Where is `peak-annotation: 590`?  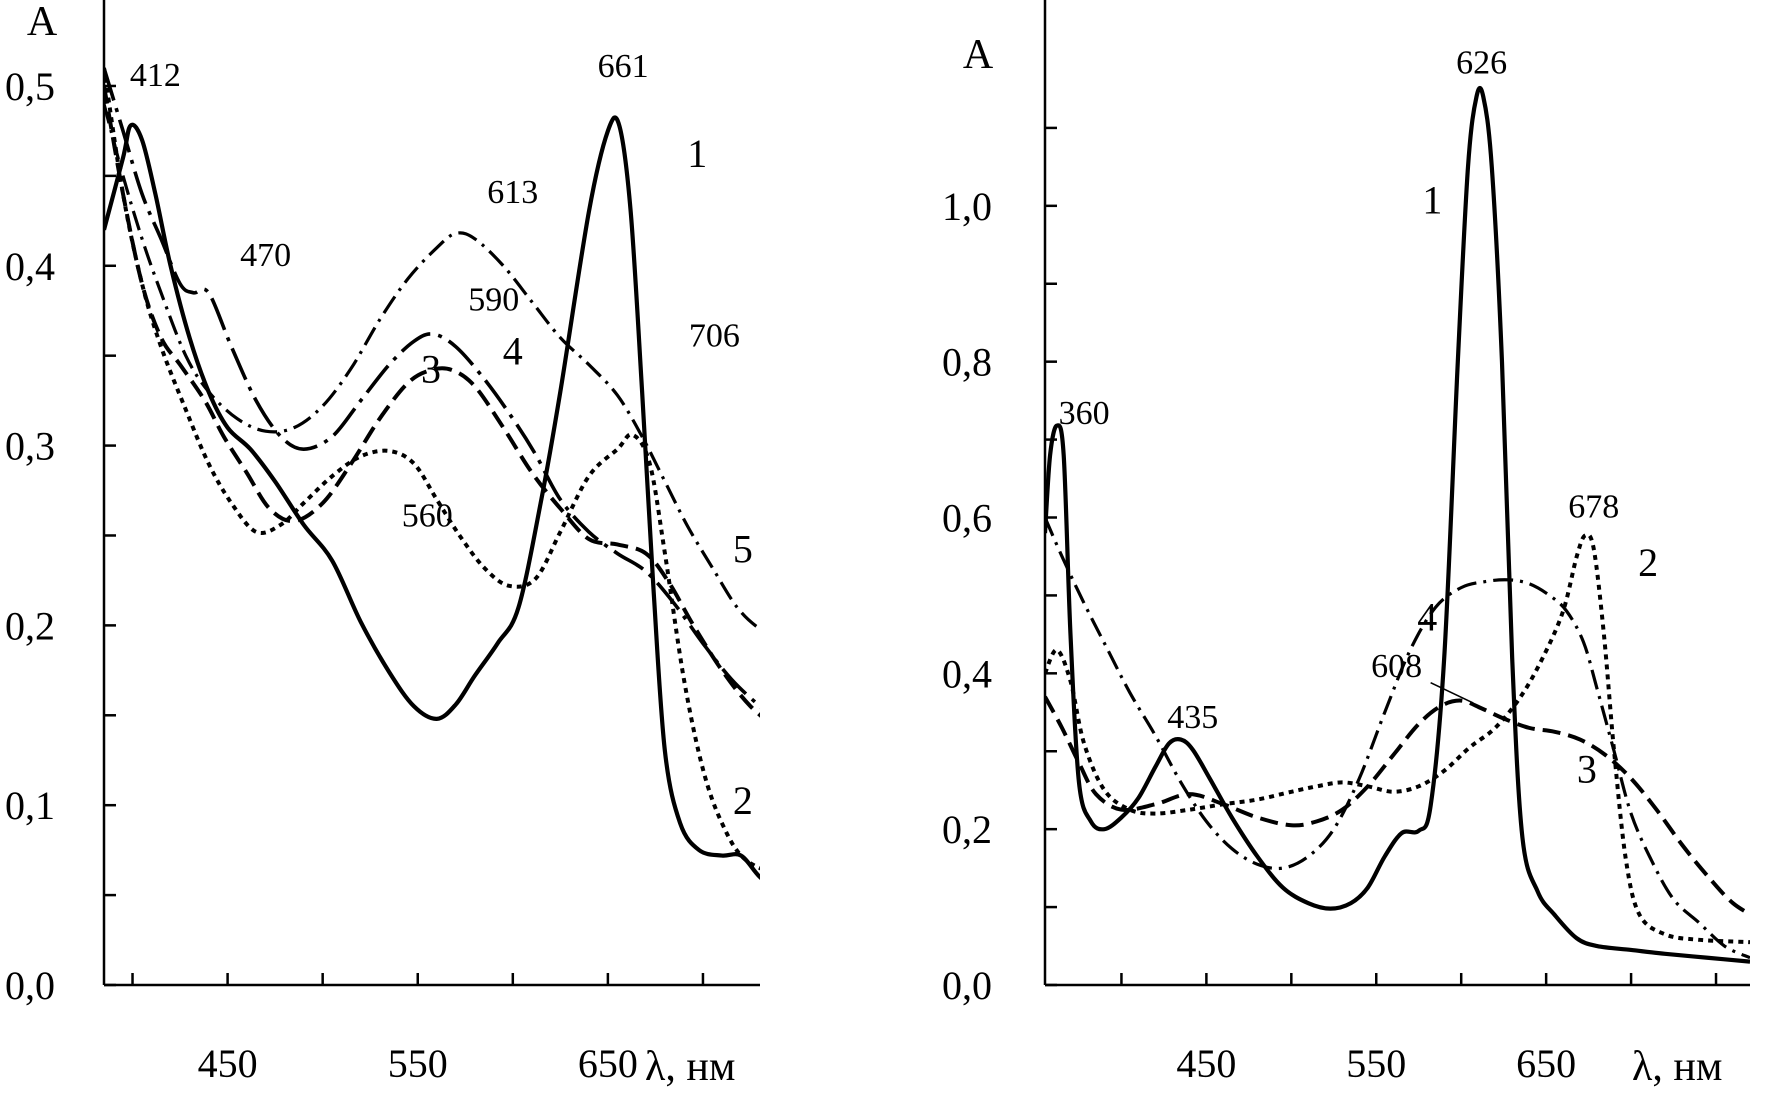 peak-annotation: 590 is located at coordinates (493, 300).